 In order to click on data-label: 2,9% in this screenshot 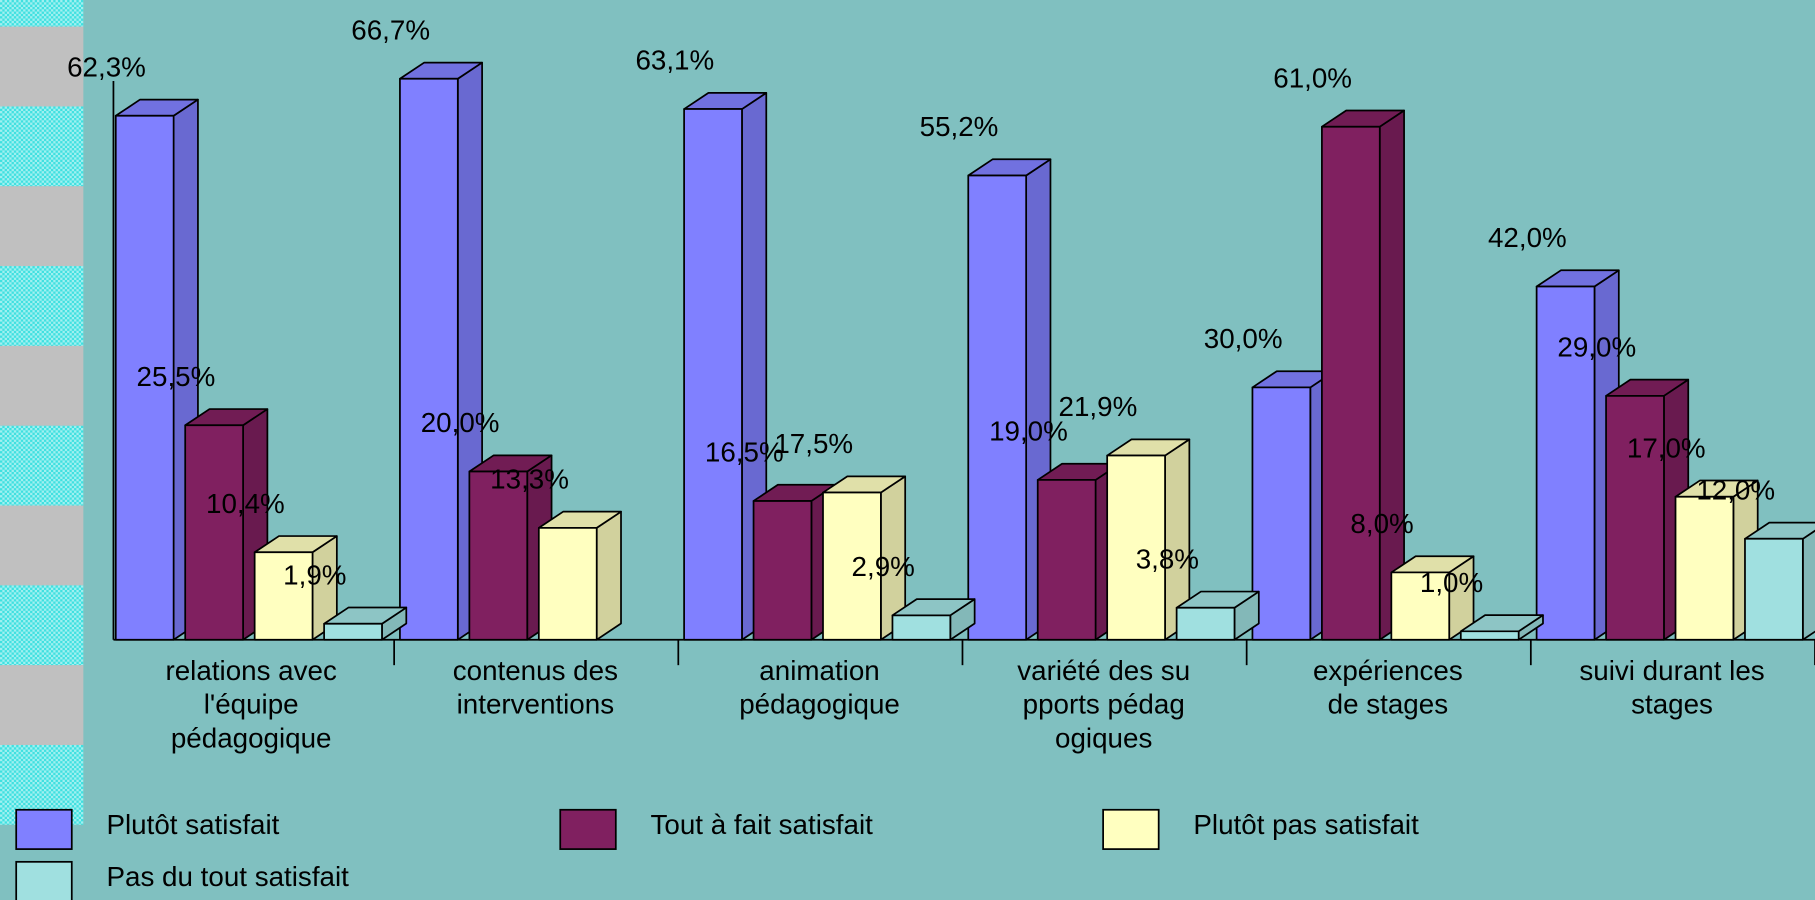, I will do `click(883, 566)`.